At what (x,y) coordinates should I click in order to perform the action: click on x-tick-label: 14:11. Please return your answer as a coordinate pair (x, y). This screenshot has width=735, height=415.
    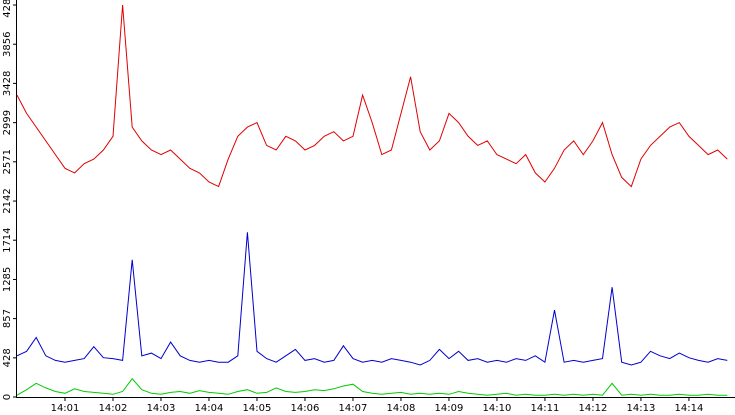
    Looking at the image, I should click on (545, 408).